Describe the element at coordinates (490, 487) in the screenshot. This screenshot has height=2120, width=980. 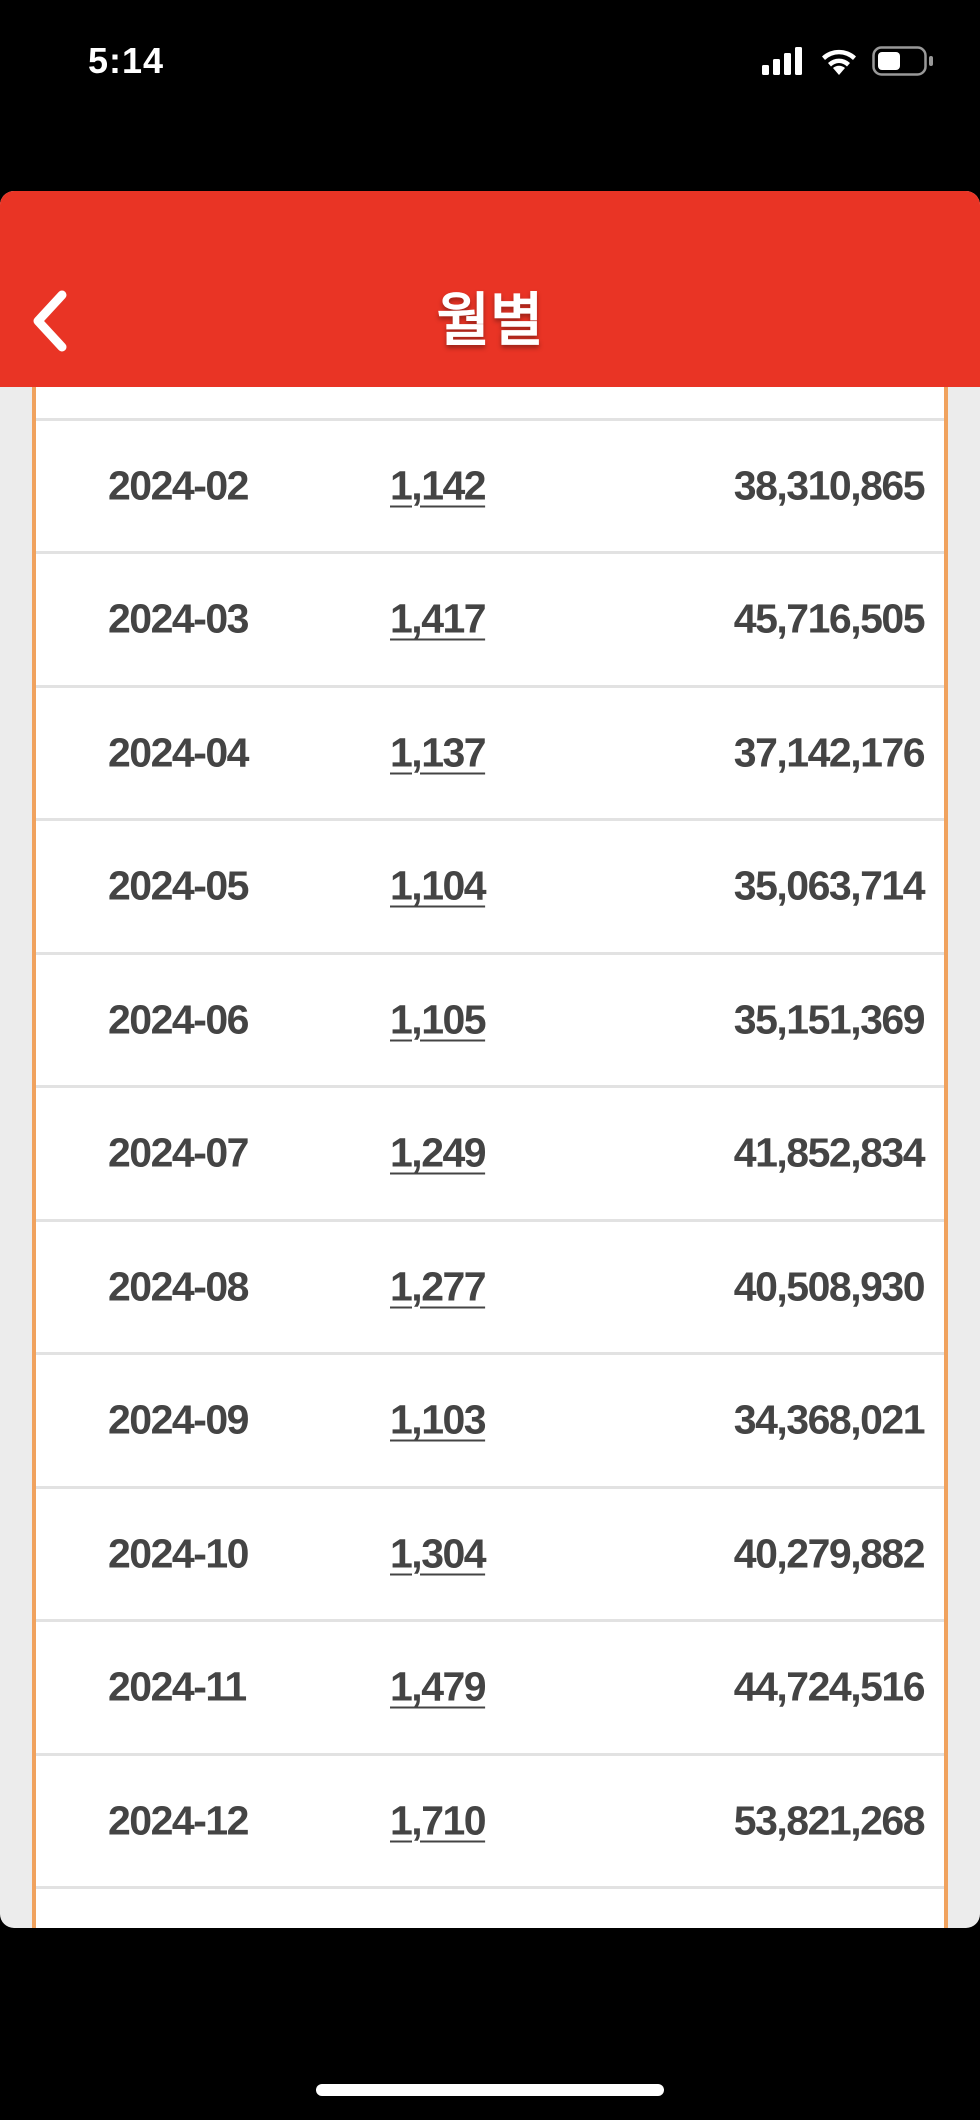
I see `table-row: 2024-02 1,142 38,310,865` at that location.